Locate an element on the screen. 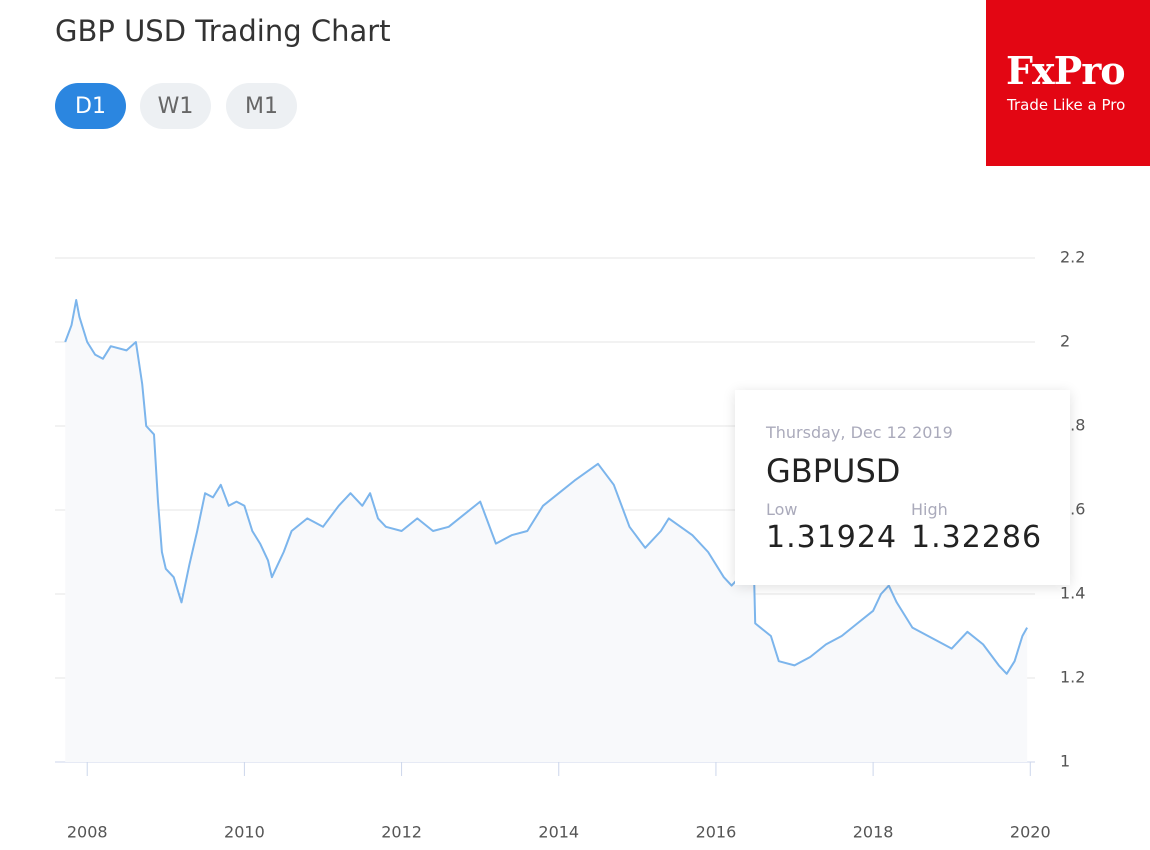 The width and height of the screenshot is (1150, 850). x-tick-label: 2008 is located at coordinates (87, 832).